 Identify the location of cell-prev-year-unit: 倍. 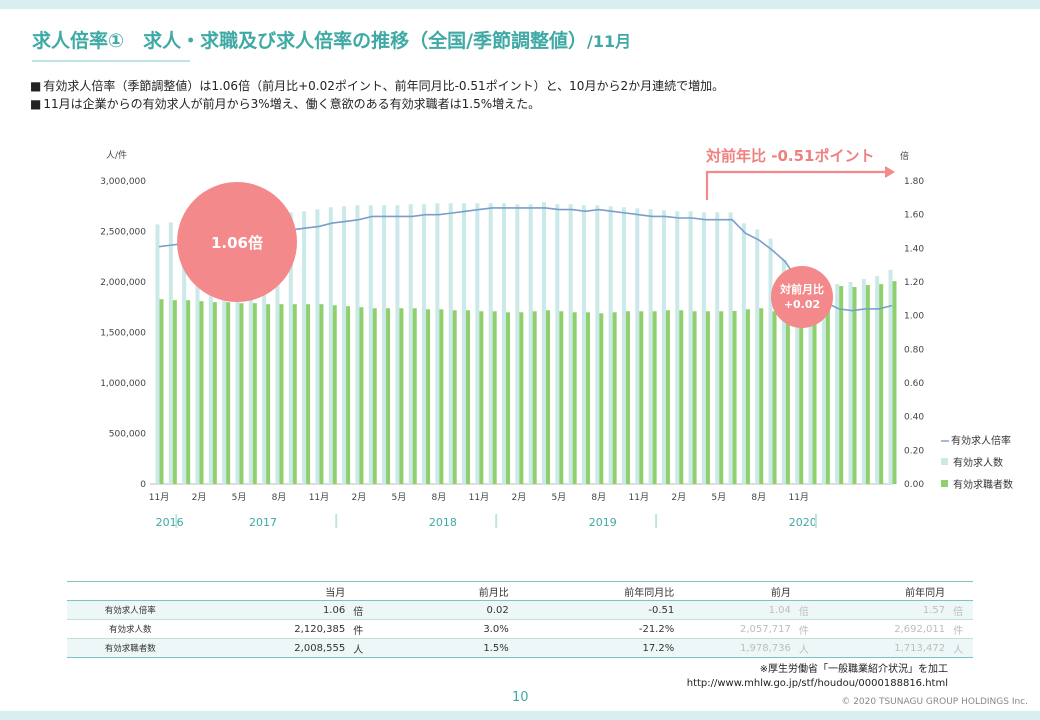
(958, 612).